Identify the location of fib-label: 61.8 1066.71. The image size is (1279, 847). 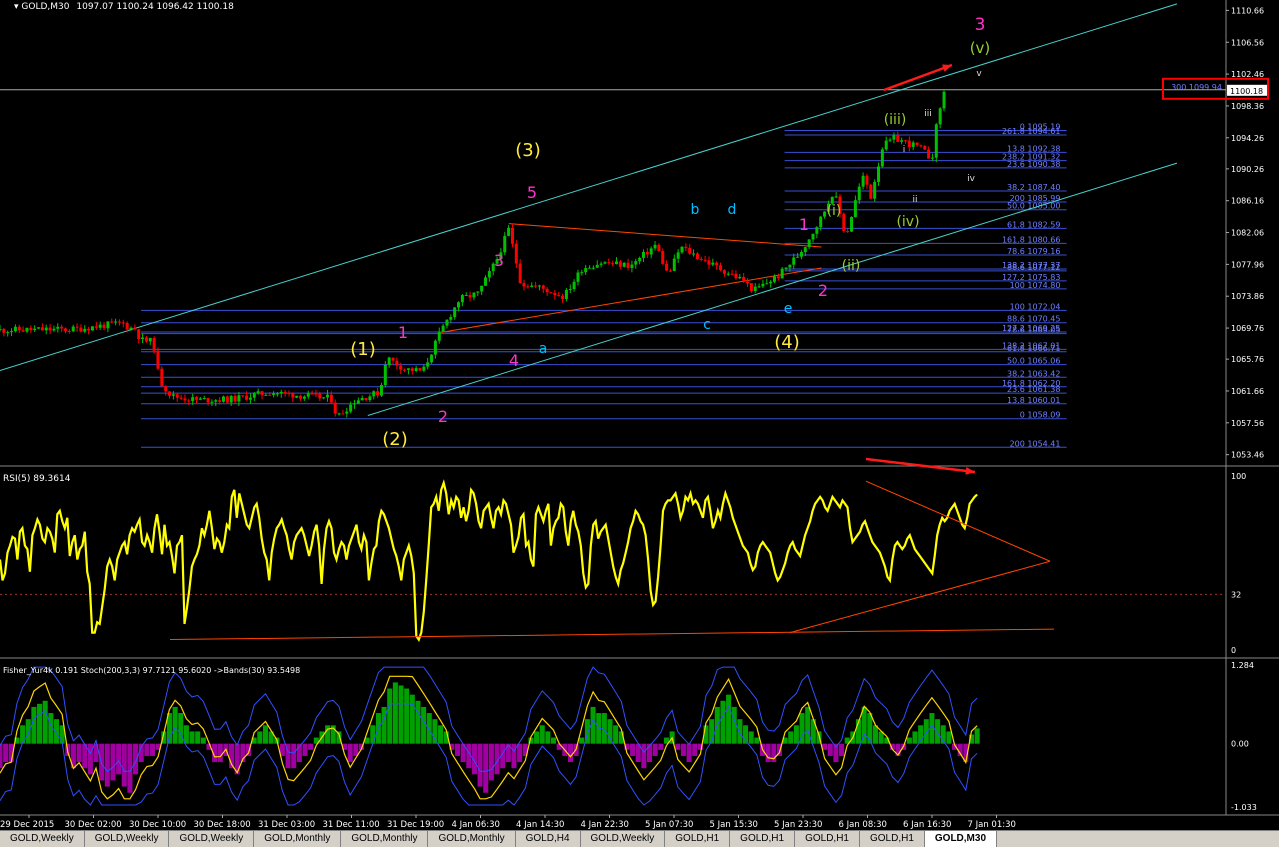
(1033, 348).